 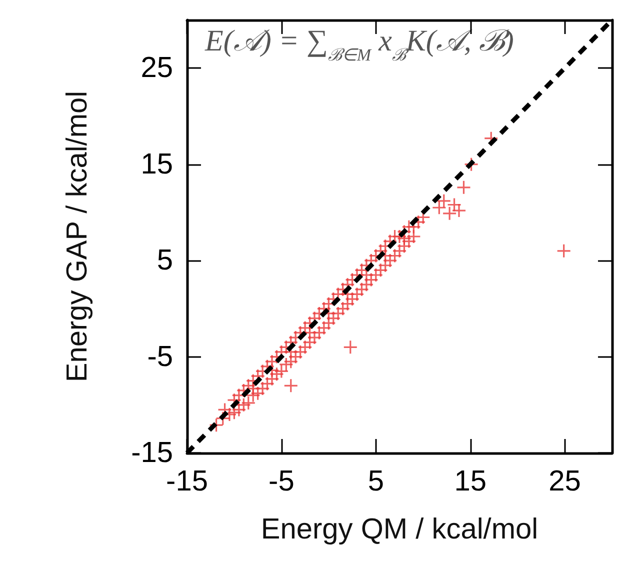 I want to click on x-tick-label: 15, so click(x=470, y=482).